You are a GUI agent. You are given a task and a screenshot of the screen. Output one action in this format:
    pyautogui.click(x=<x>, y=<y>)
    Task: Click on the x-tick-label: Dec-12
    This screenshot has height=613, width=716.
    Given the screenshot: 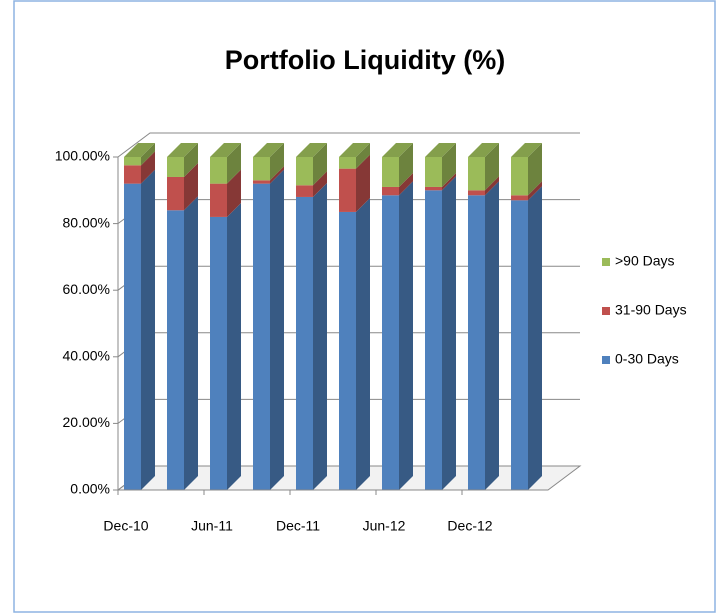 What is the action you would take?
    pyautogui.click(x=469, y=526)
    